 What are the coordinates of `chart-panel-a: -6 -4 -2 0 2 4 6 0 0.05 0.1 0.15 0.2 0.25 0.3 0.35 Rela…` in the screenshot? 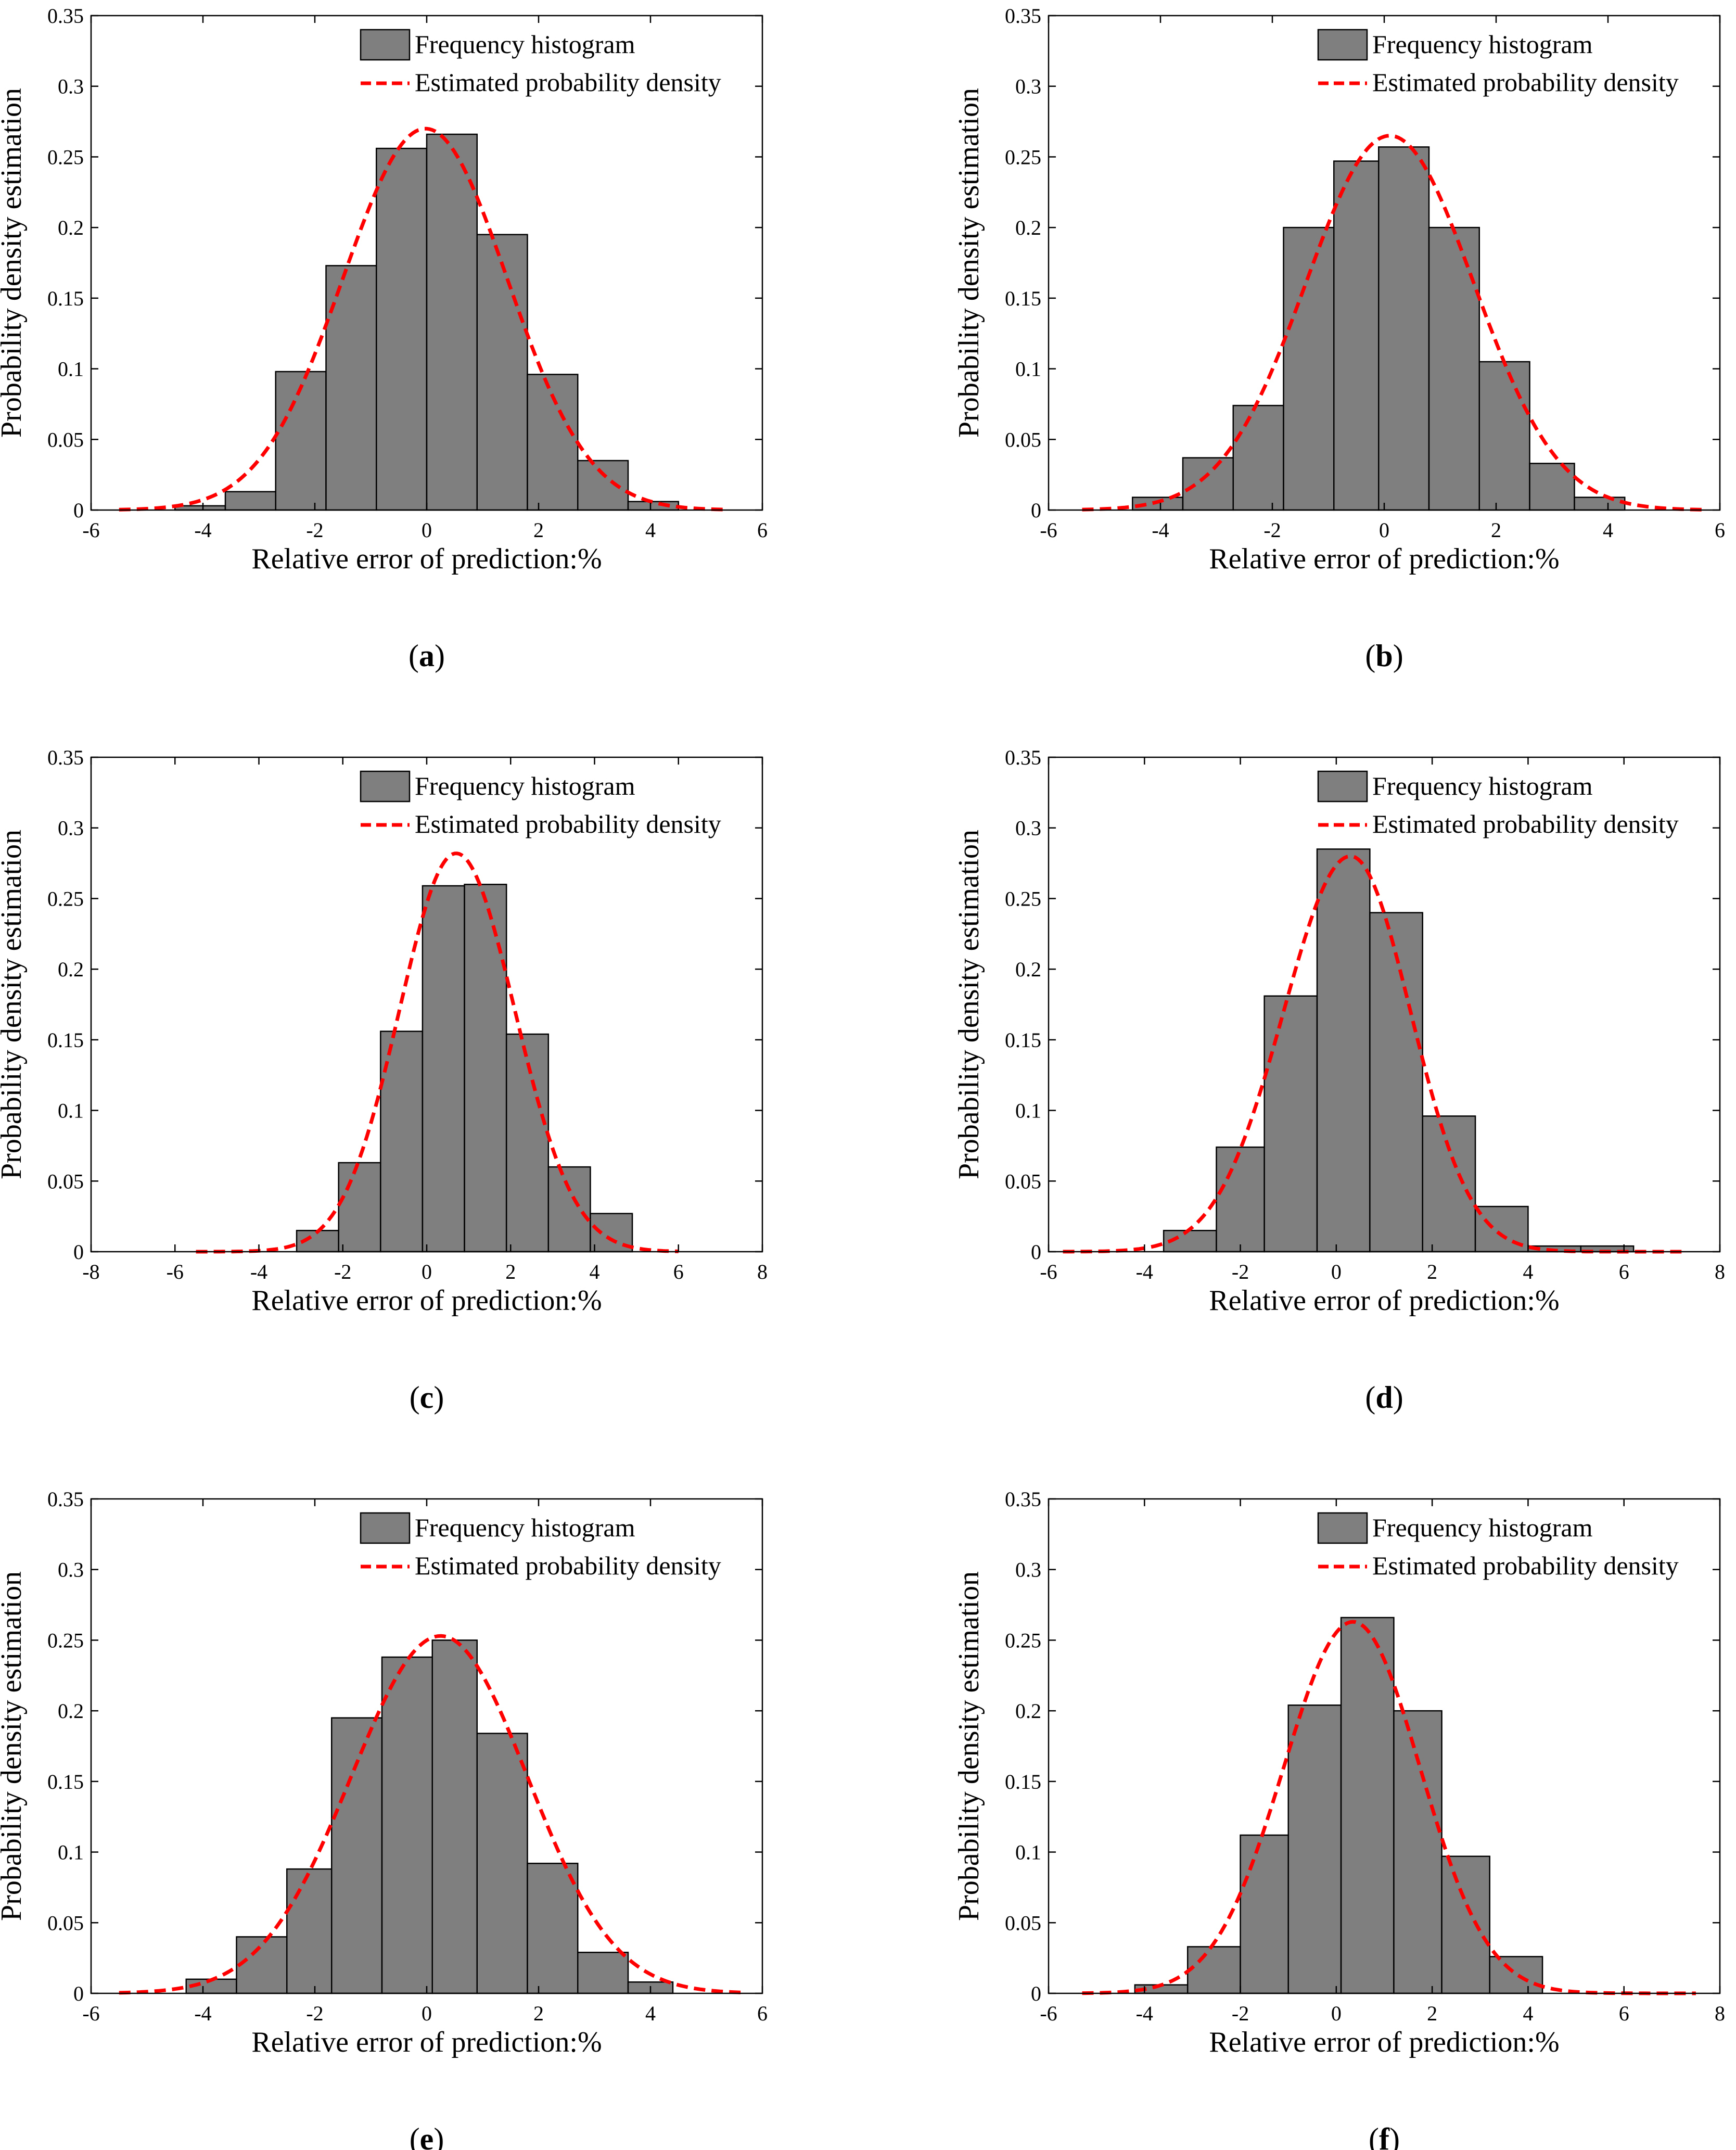 It's located at (384, 338).